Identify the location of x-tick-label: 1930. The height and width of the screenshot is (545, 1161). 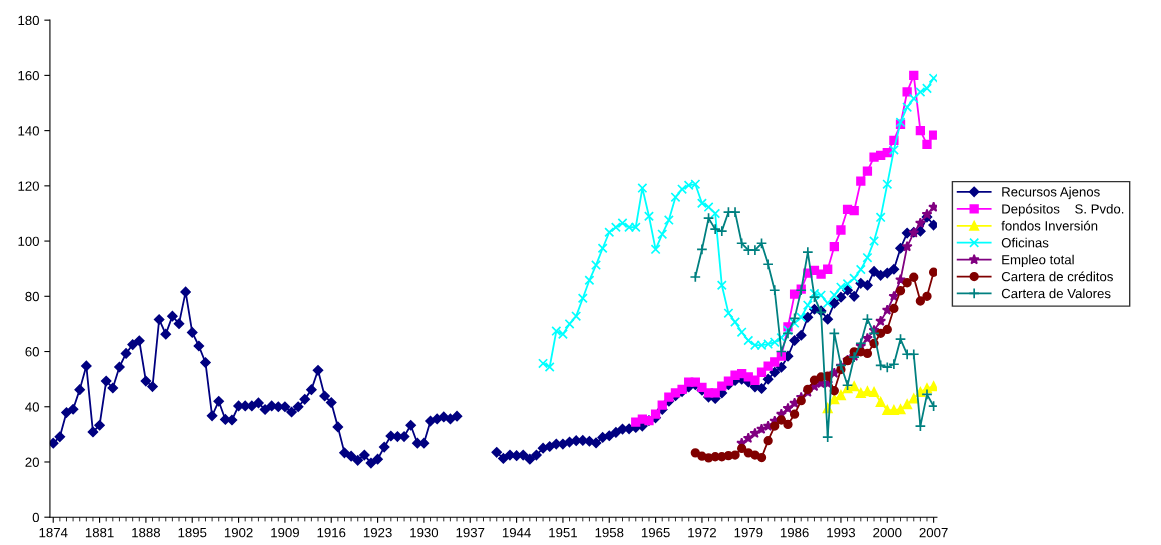
(424, 532).